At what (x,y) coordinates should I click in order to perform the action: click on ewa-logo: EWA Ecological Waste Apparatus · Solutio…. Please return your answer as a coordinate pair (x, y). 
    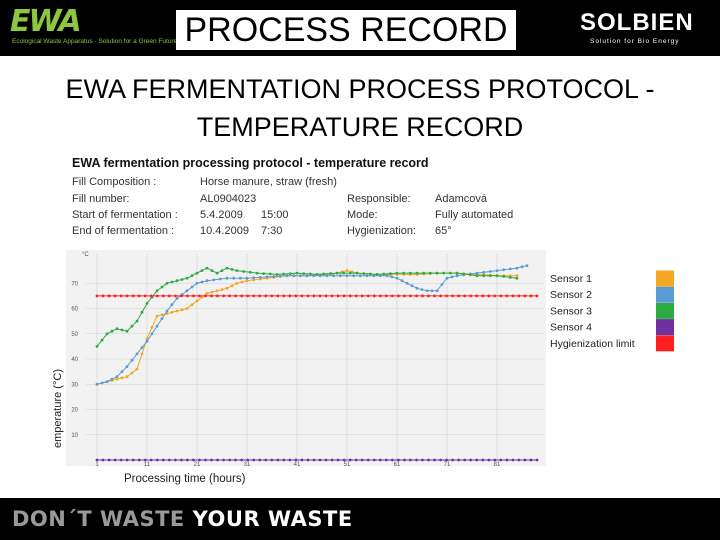
    Looking at the image, I should click on (93, 29).